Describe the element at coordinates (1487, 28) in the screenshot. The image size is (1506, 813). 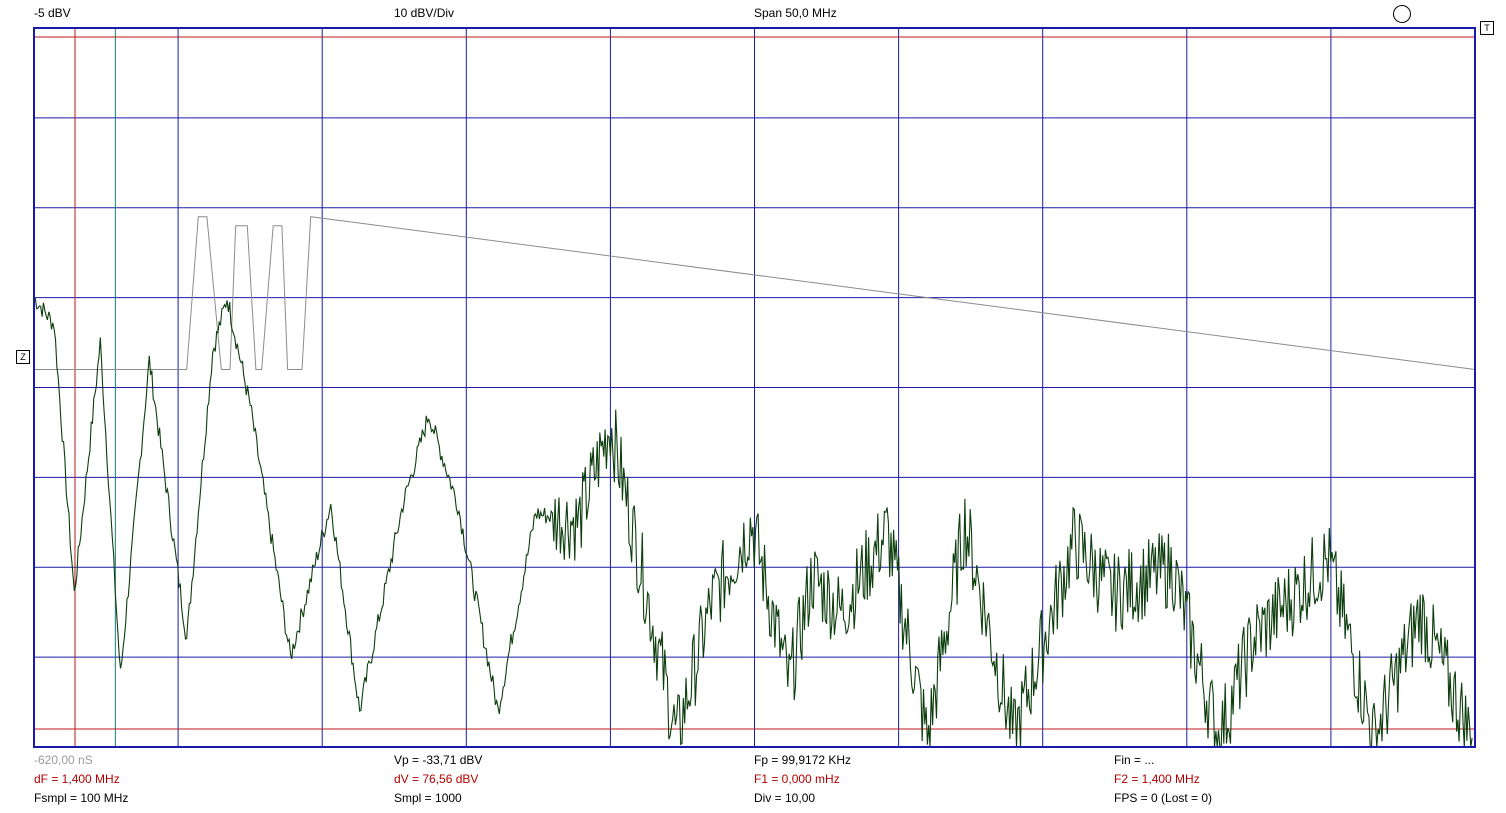
I see `trigger-marker-icon: T` at that location.